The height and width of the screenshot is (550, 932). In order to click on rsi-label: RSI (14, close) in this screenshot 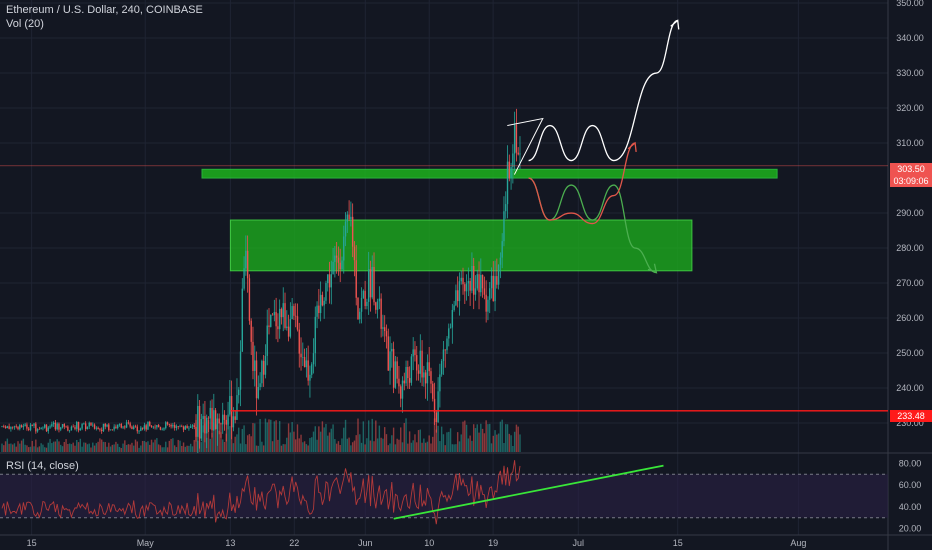, I will do `click(42, 466)`.